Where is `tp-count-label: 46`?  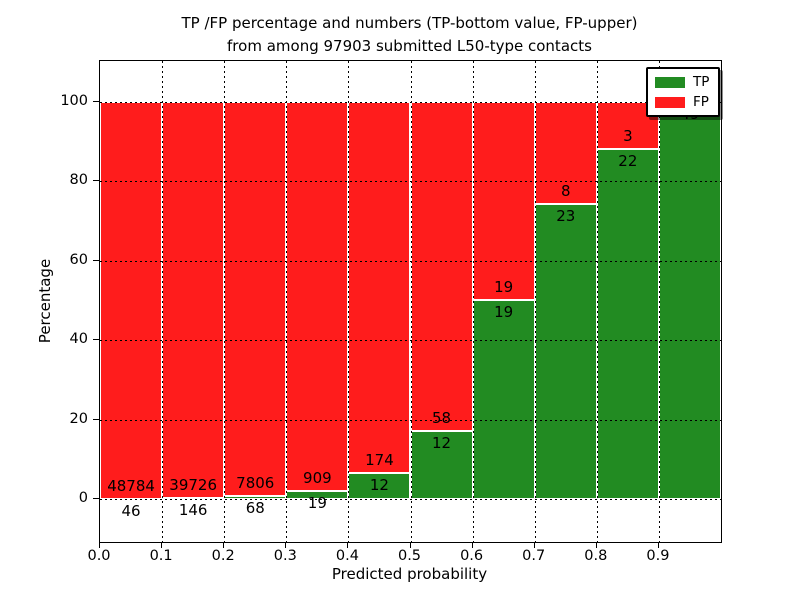
tp-count-label: 46 is located at coordinates (131, 510).